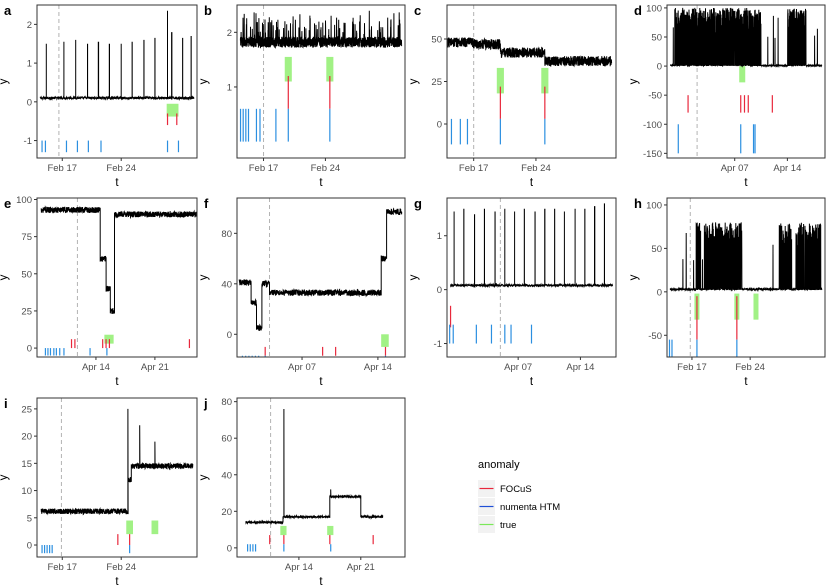 The image size is (830, 588). Describe the element at coordinates (519, 496) in the screenshot. I see `legend: anomaly FOCuS numenta HTM true` at that location.